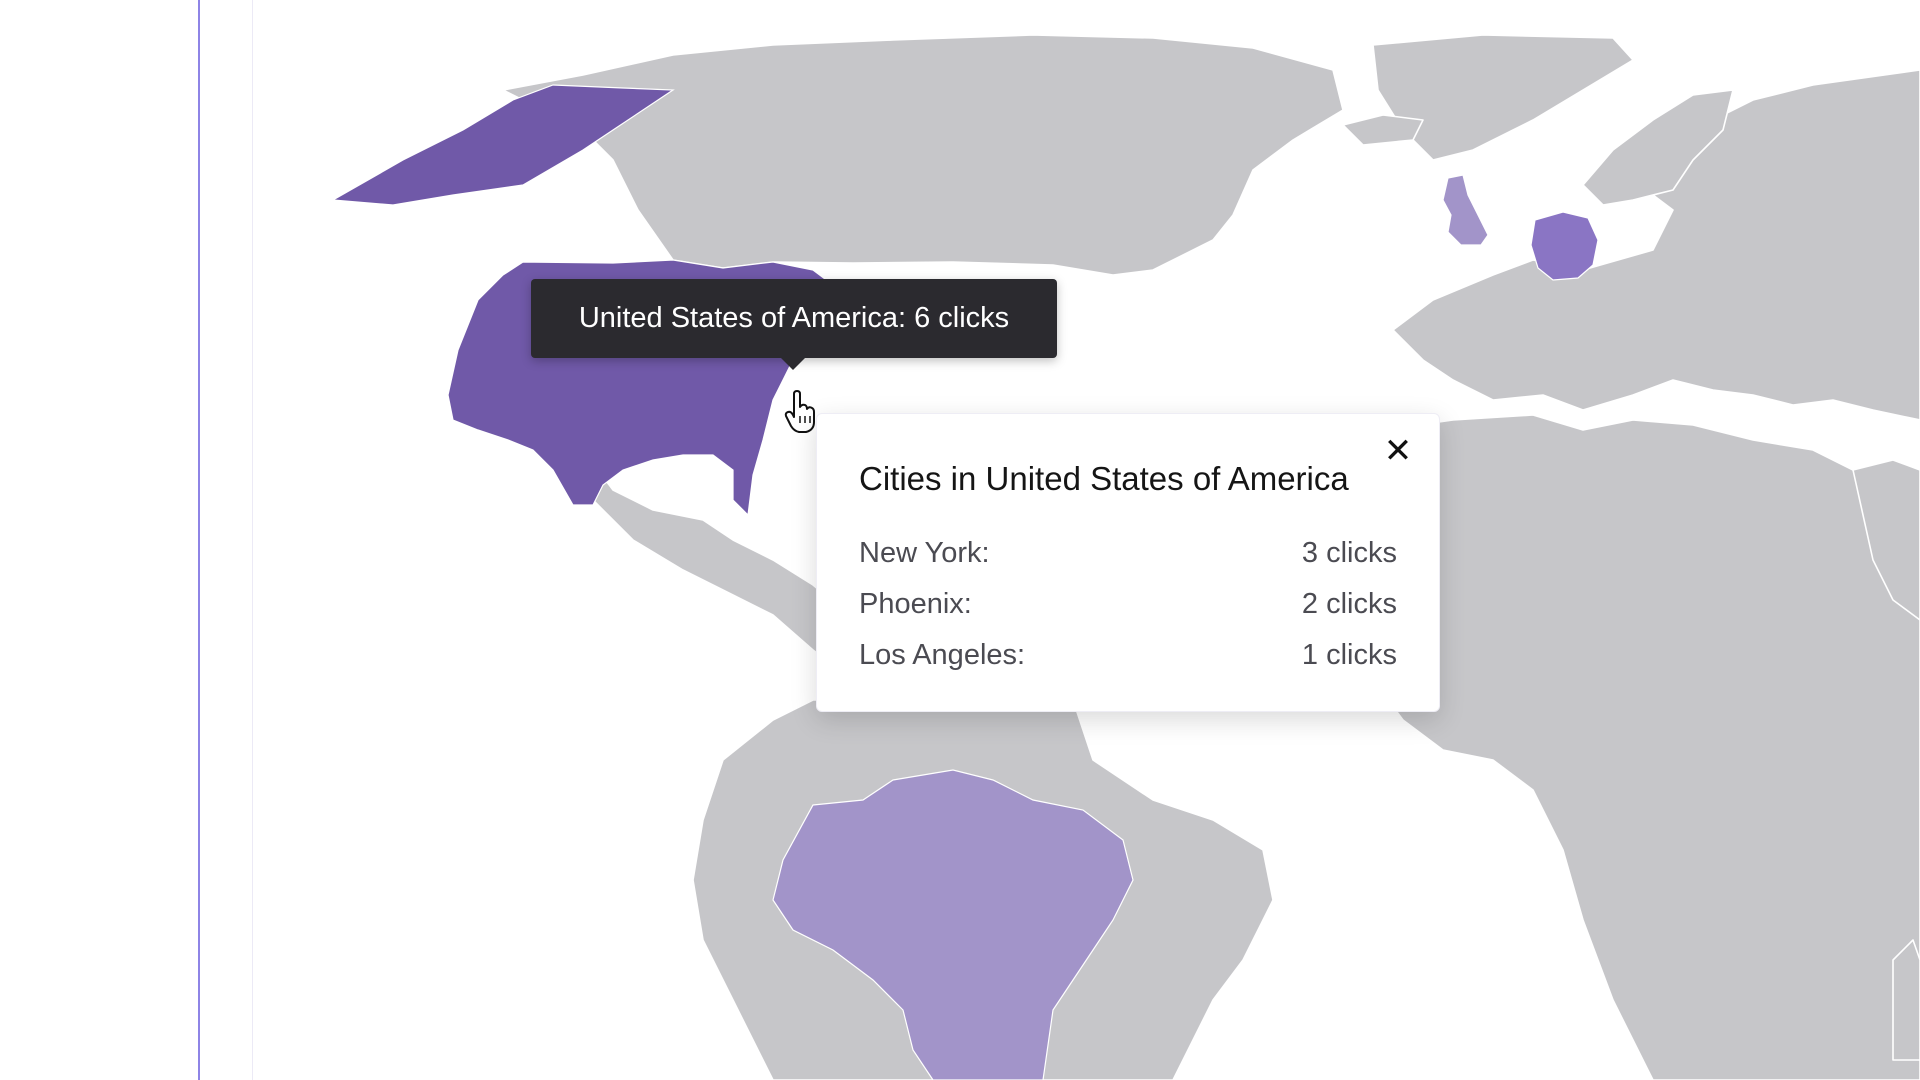 Image resolution: width=1920 pixels, height=1080 pixels. I want to click on country-europe, so click(1656, 245).